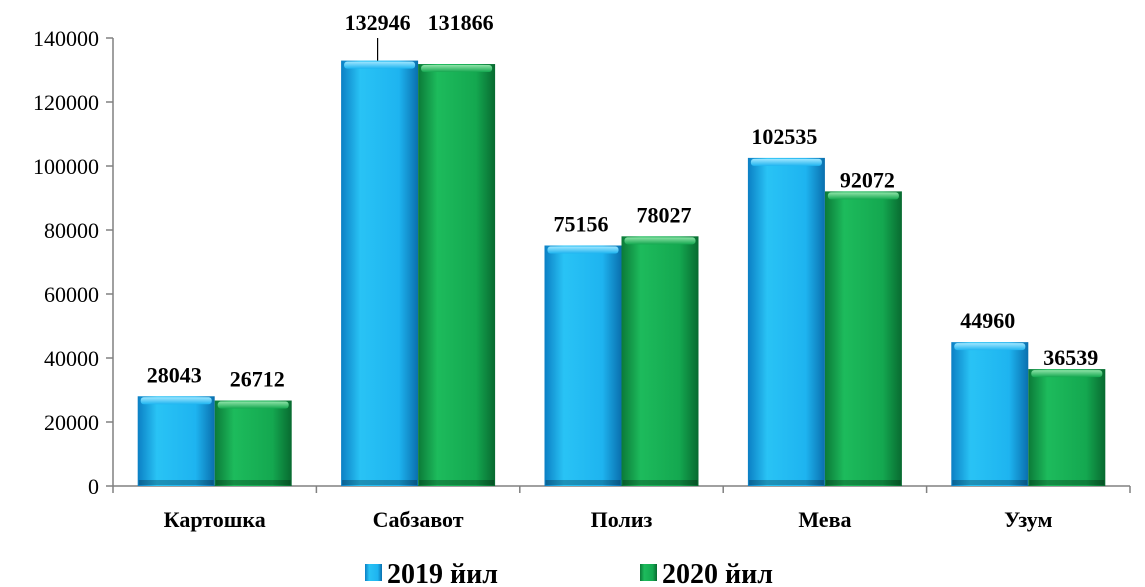 Image resolution: width=1145 pixels, height=587 pixels. I want to click on y-tick-label: 80000, so click(71, 230).